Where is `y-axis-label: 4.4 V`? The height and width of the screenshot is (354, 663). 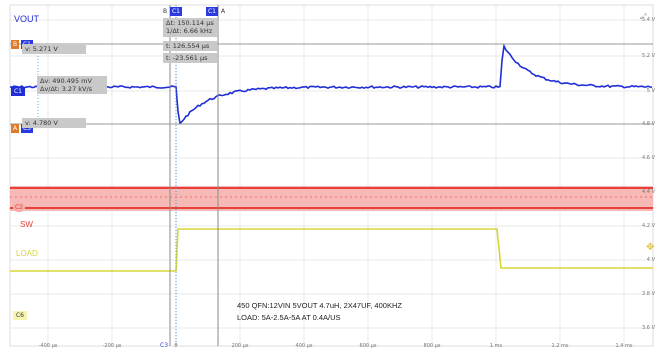
y-axis-label: 4.4 V is located at coordinates (648, 192).